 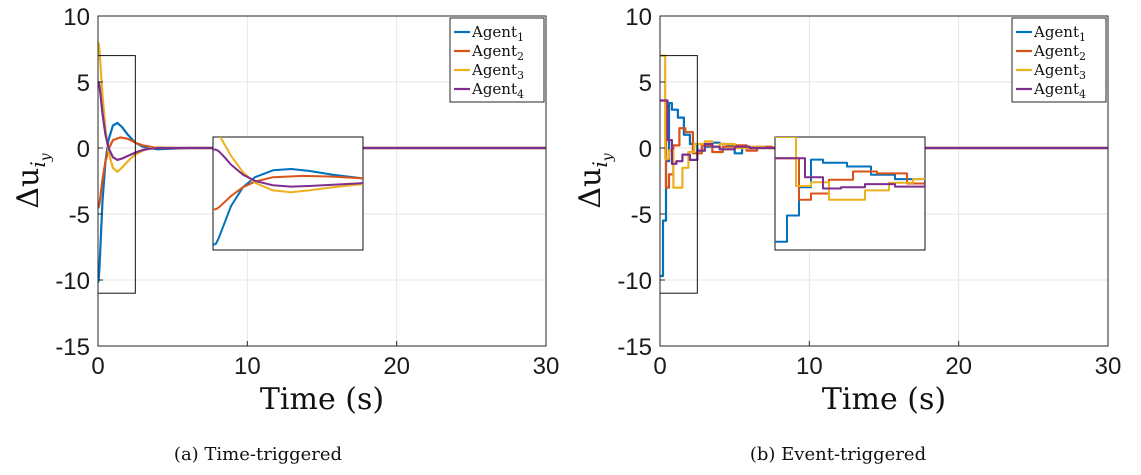 I want to click on caption-b: (b) Event-triggered, so click(x=838, y=454).